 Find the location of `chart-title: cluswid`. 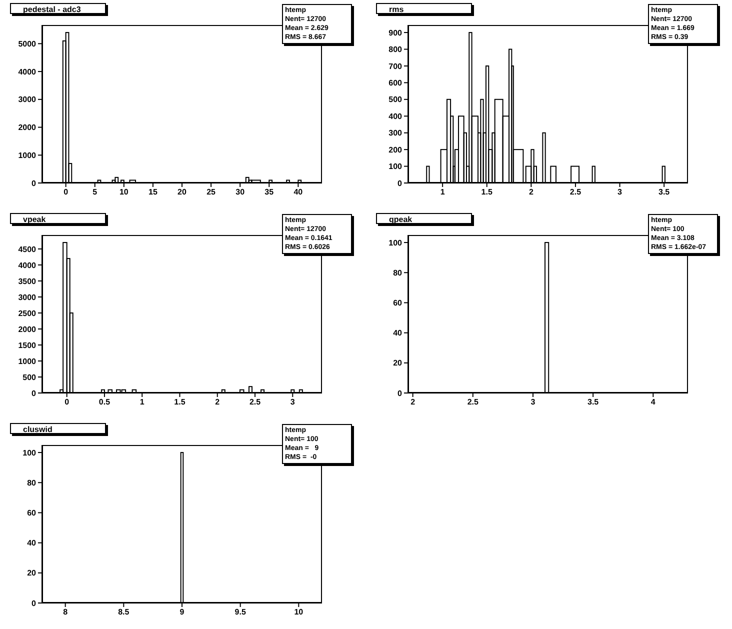

chart-title: cluswid is located at coordinates (58, 428).